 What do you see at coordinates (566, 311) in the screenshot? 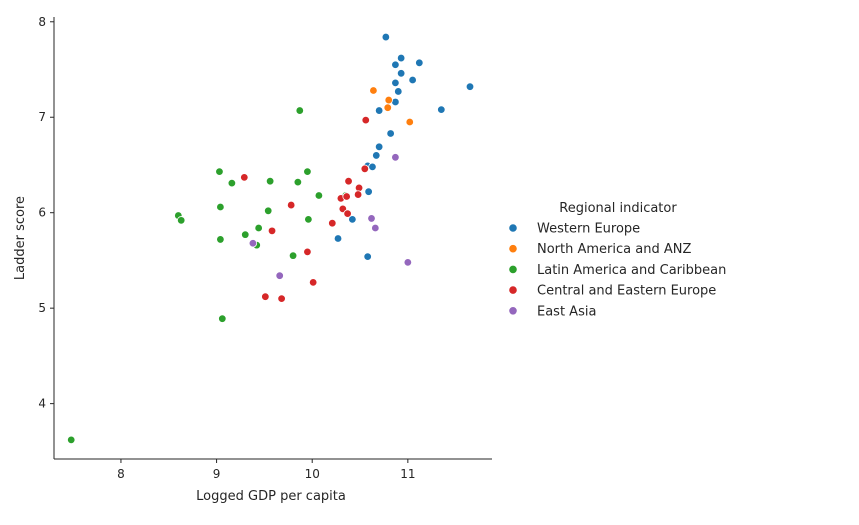
I see `legend-label-east-asia: East Asia` at bounding box center [566, 311].